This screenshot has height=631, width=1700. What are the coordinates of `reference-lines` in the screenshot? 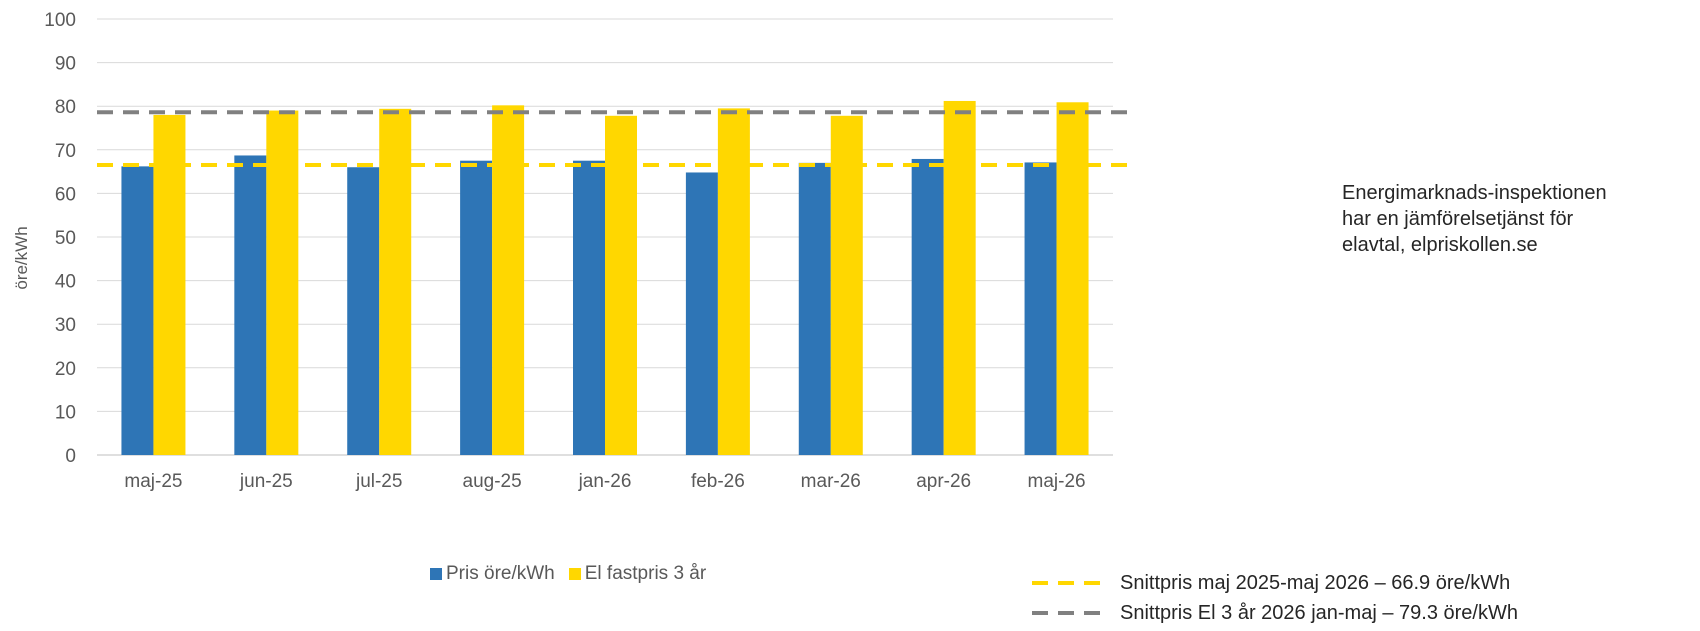 It's located at (616, 139).